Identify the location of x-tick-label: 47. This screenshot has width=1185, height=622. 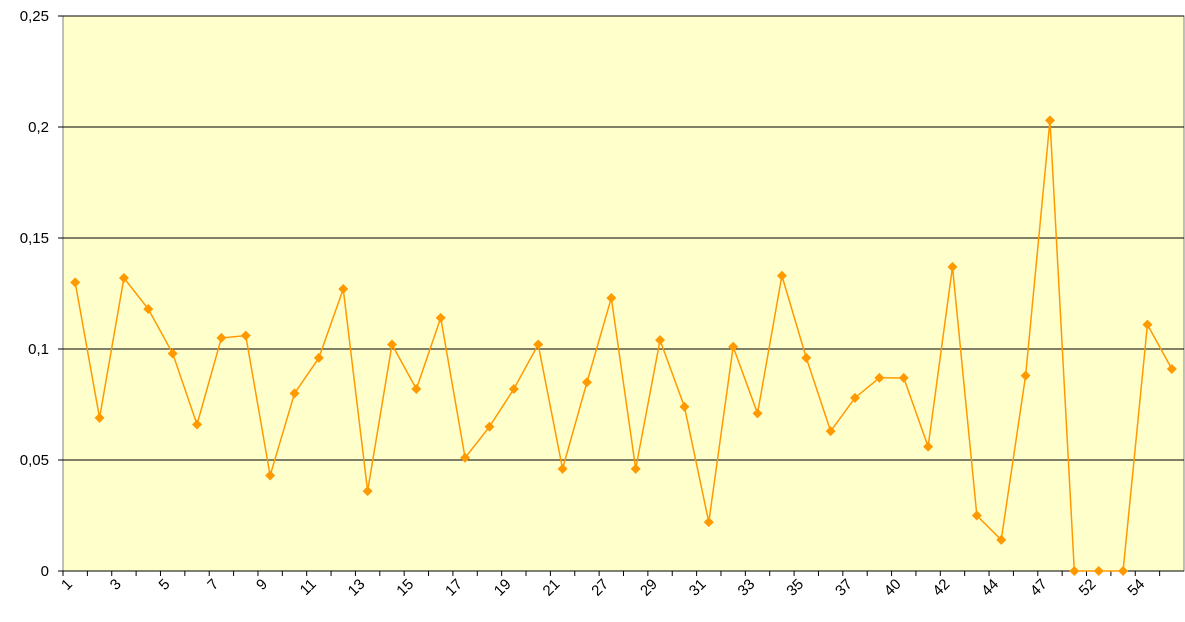
(1039, 588).